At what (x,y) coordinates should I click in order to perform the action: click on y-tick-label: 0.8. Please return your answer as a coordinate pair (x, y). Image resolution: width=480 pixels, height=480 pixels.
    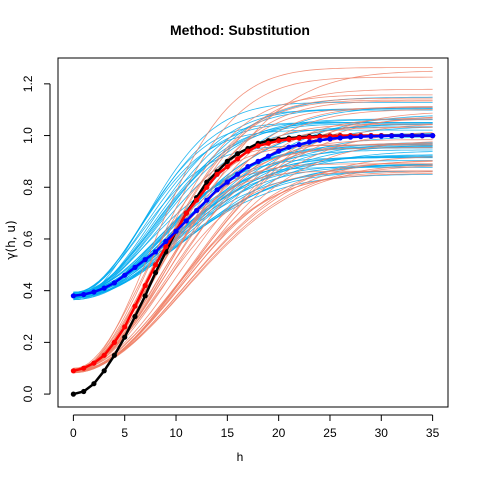
    Looking at the image, I should click on (28, 187).